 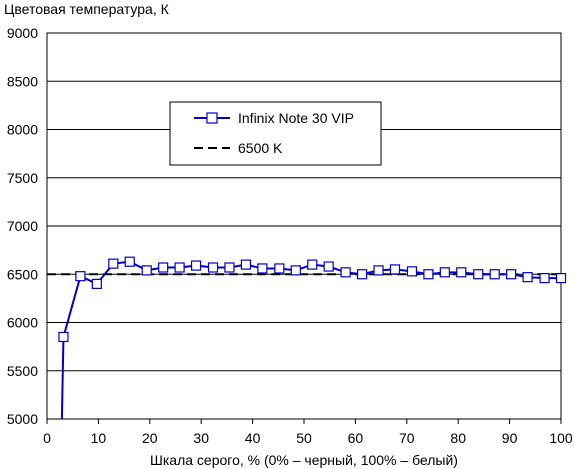 I want to click on legend-label-series-1: Infinix Note 30 VIP, so click(x=296, y=118).